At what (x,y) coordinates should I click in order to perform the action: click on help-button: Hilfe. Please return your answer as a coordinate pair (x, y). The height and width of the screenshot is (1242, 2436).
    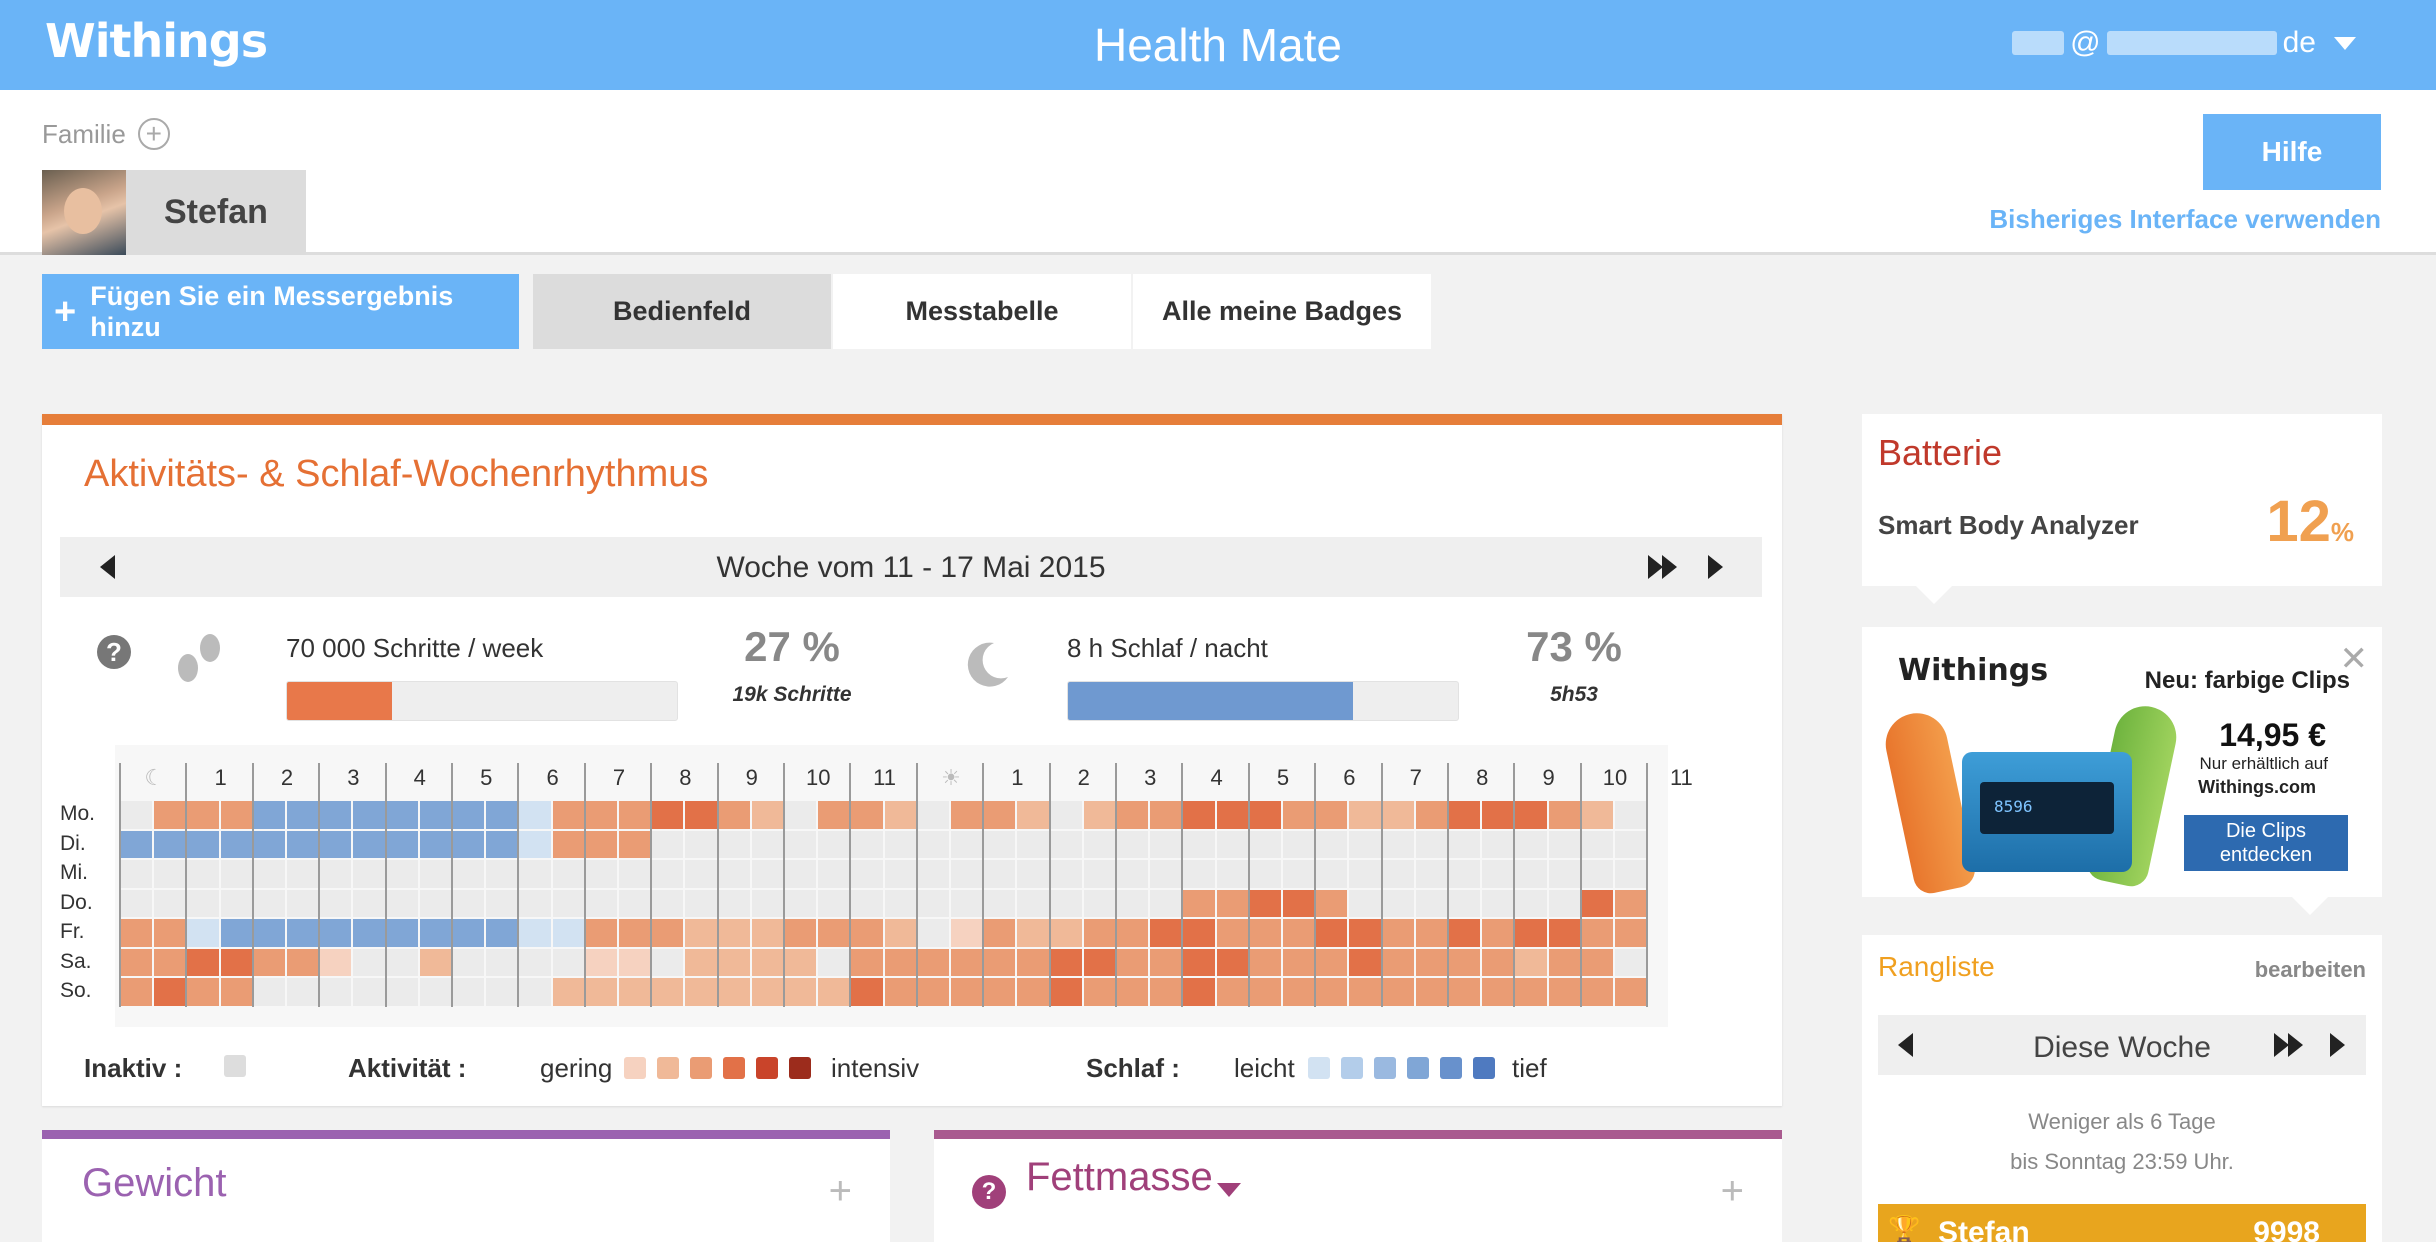
    Looking at the image, I should click on (2292, 152).